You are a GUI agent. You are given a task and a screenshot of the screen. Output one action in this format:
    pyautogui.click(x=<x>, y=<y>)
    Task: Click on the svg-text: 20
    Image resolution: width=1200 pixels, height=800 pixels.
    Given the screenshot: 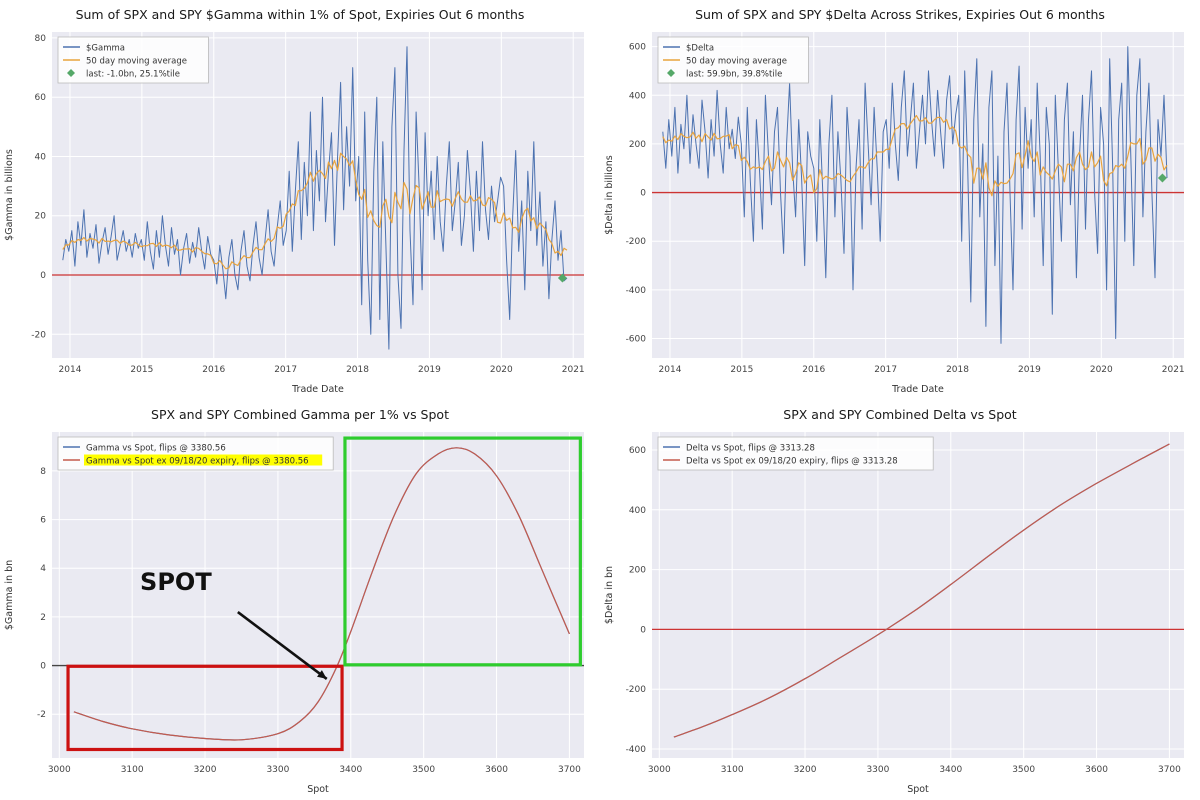 What is the action you would take?
    pyautogui.click(x=41, y=217)
    